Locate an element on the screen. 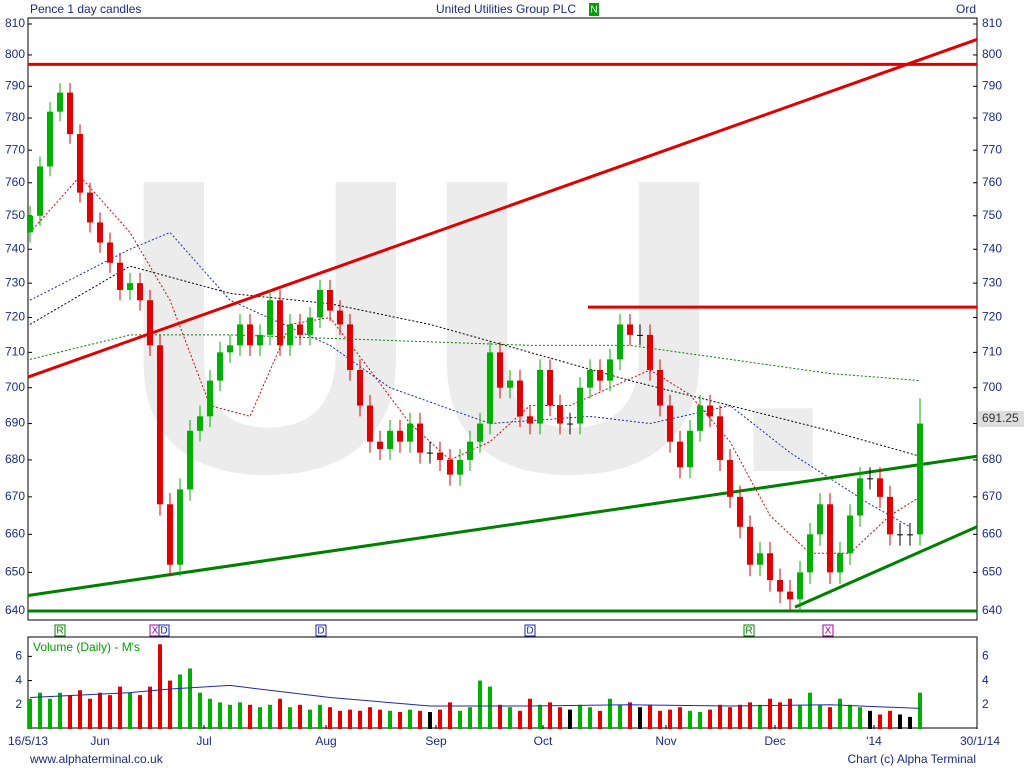 The height and width of the screenshot is (768, 1024). y-tick-label: 760 is located at coordinates (992, 182).